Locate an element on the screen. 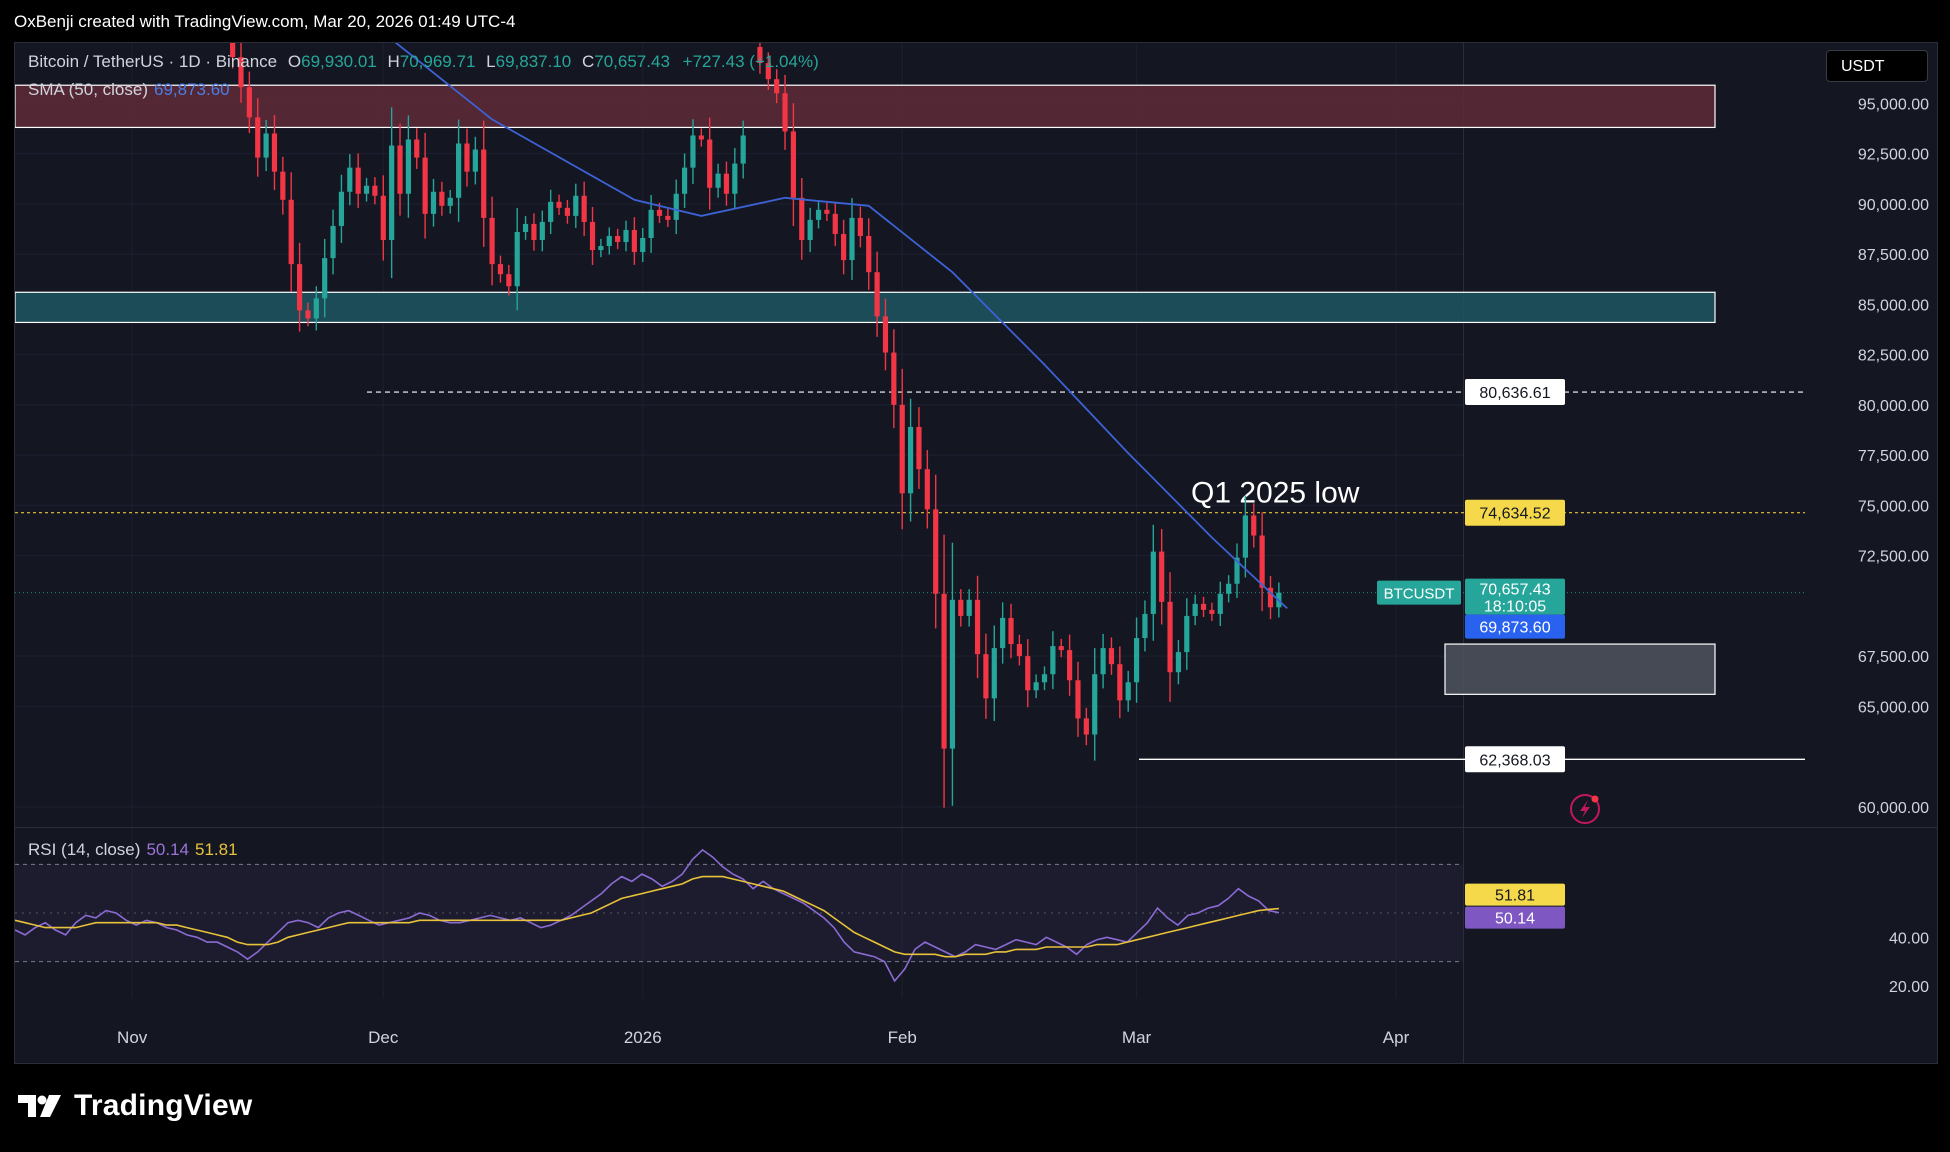  tag-rsi-ma: 51.81 is located at coordinates (1515, 896).